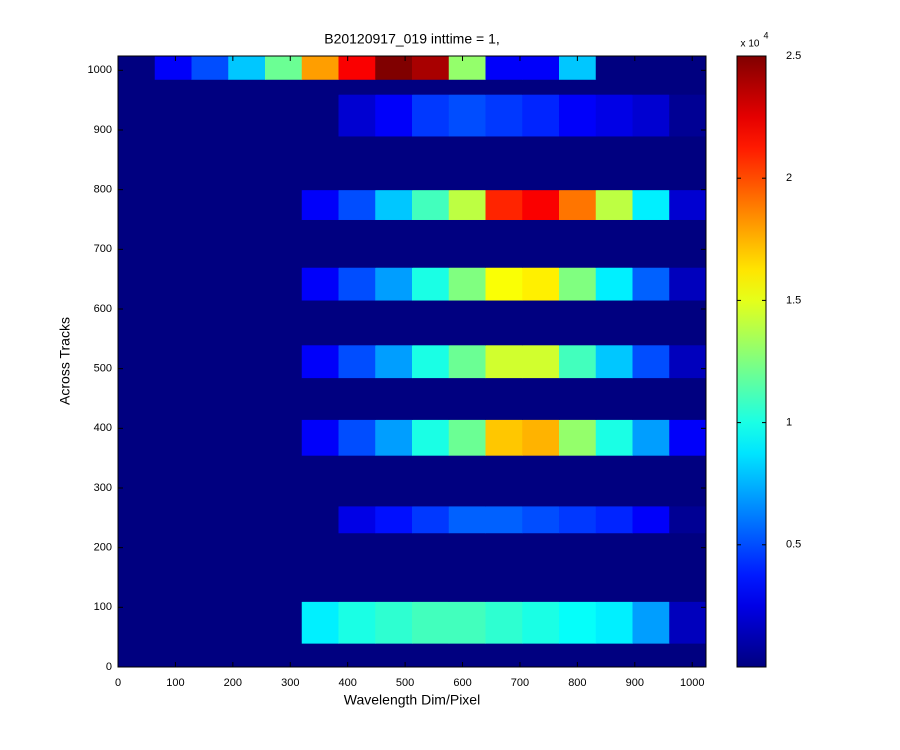  I want to click on x-tick-label: 1000, so click(692, 683).